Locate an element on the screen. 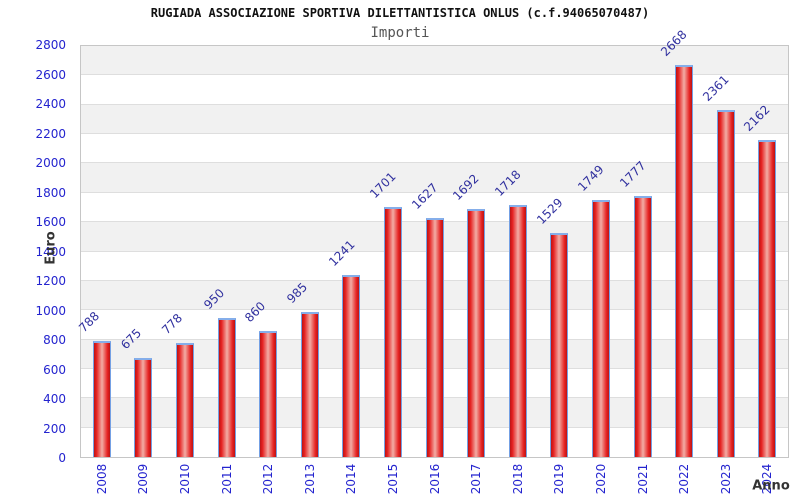 The width and height of the screenshot is (800, 500). bar-group: 1749 2020 is located at coordinates (598, 270).